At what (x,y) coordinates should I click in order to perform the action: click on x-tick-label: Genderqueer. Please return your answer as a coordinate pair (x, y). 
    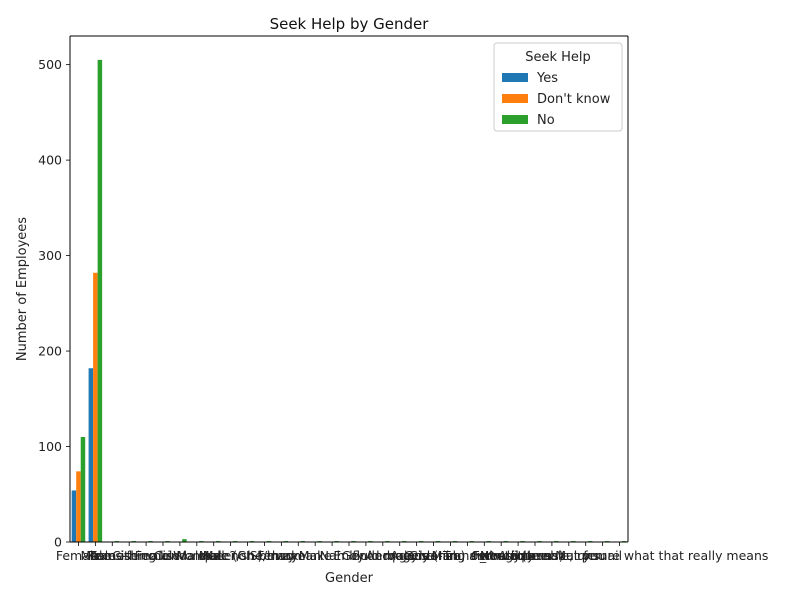
    Looking at the image, I should click on (383, 555).